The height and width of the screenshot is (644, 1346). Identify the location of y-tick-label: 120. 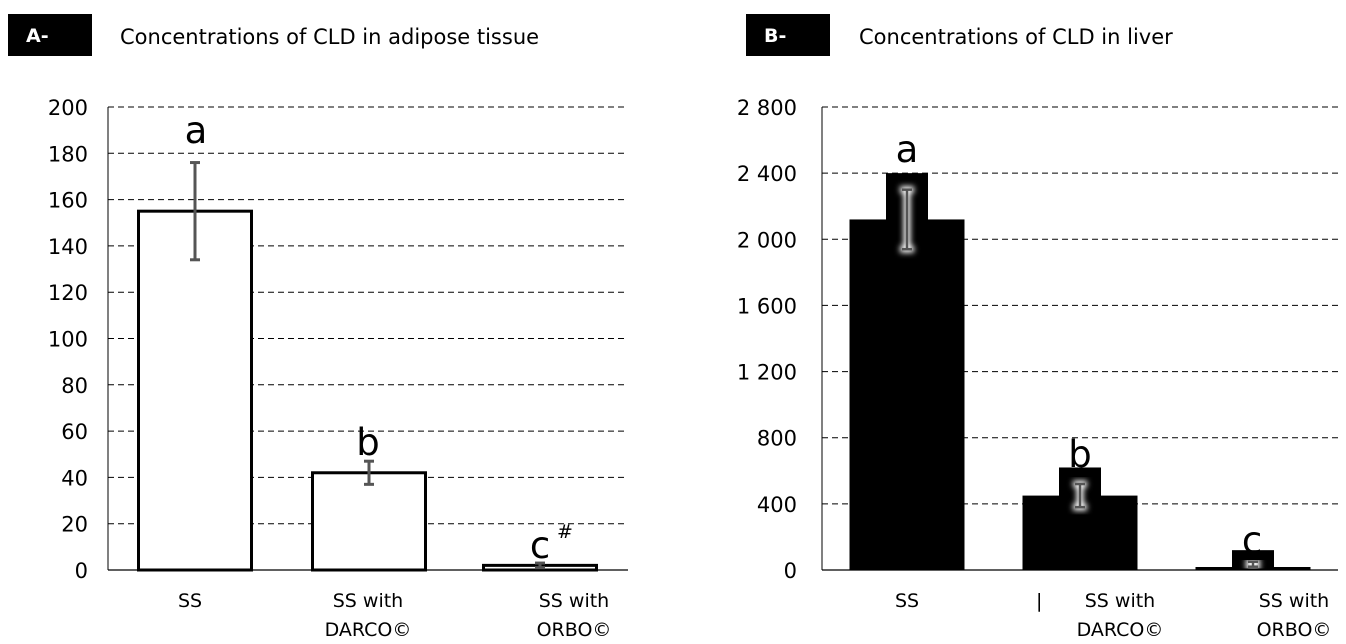
(68, 293).